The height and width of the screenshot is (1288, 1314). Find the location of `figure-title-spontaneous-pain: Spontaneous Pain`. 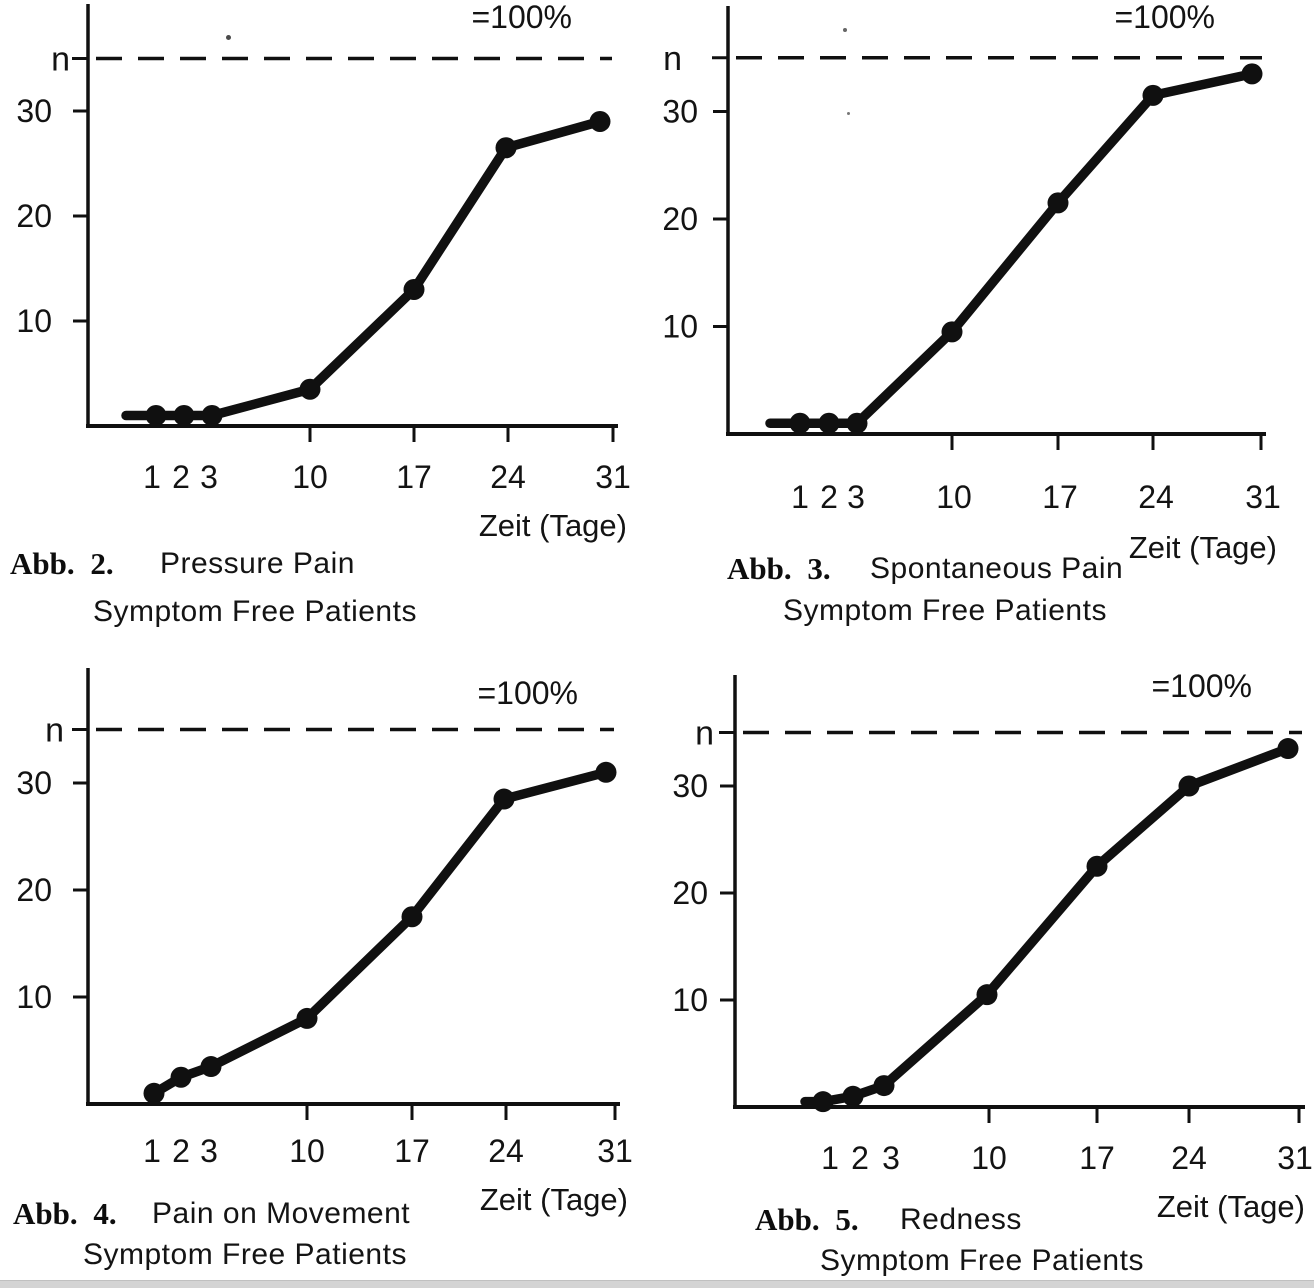

figure-title-spontaneous-pain: Spontaneous Pain is located at coordinates (997, 568).